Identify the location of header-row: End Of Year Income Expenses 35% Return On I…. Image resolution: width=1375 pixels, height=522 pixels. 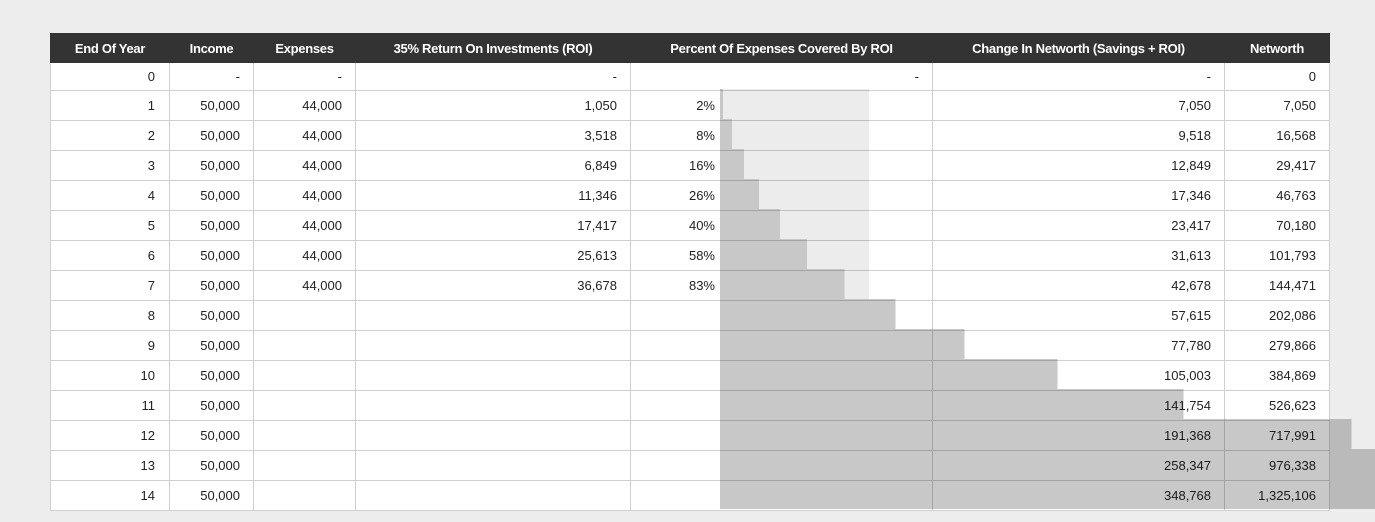
(690, 48).